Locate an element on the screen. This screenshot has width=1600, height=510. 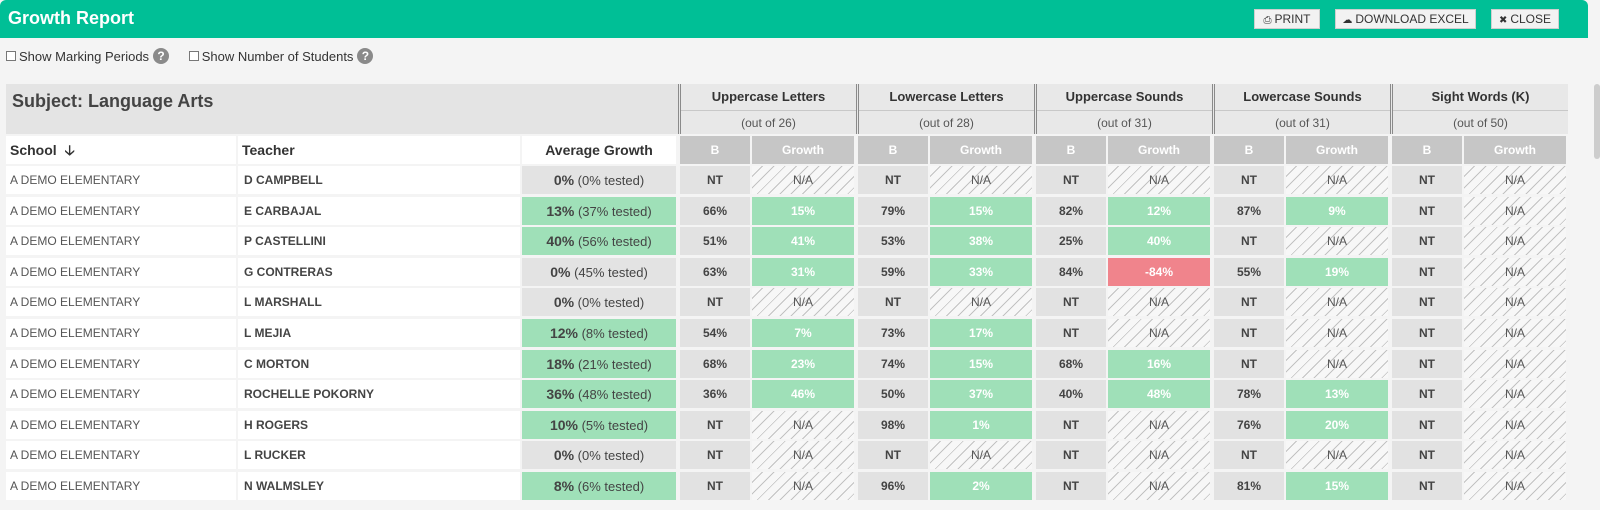
teacher-cell: E CARBAJAL is located at coordinates (379, 210).